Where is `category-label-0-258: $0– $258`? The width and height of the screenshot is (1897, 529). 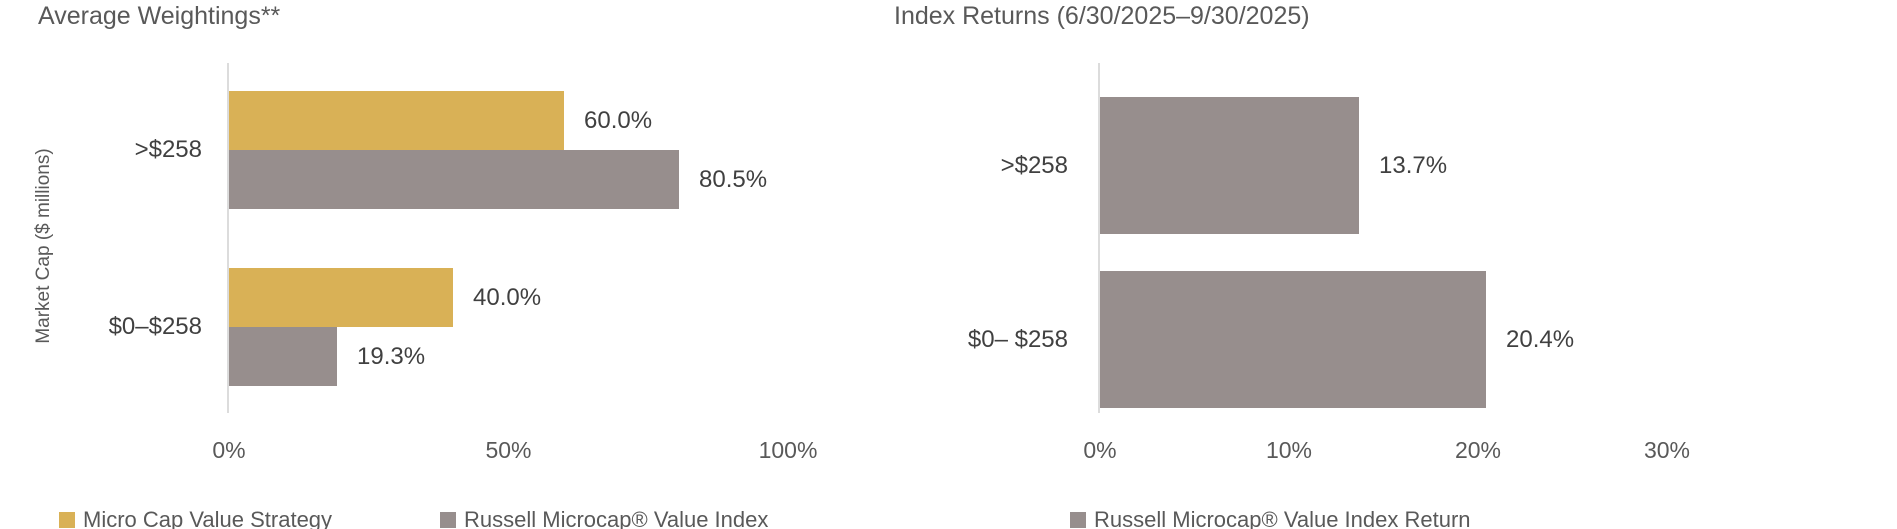 category-label-0-258: $0– $258 is located at coordinates (1017, 339).